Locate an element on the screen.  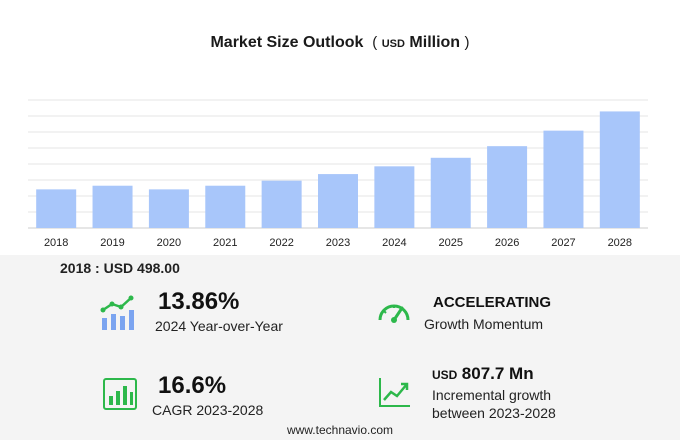
momentum-label: Growth Momentum is located at coordinates (484, 324).